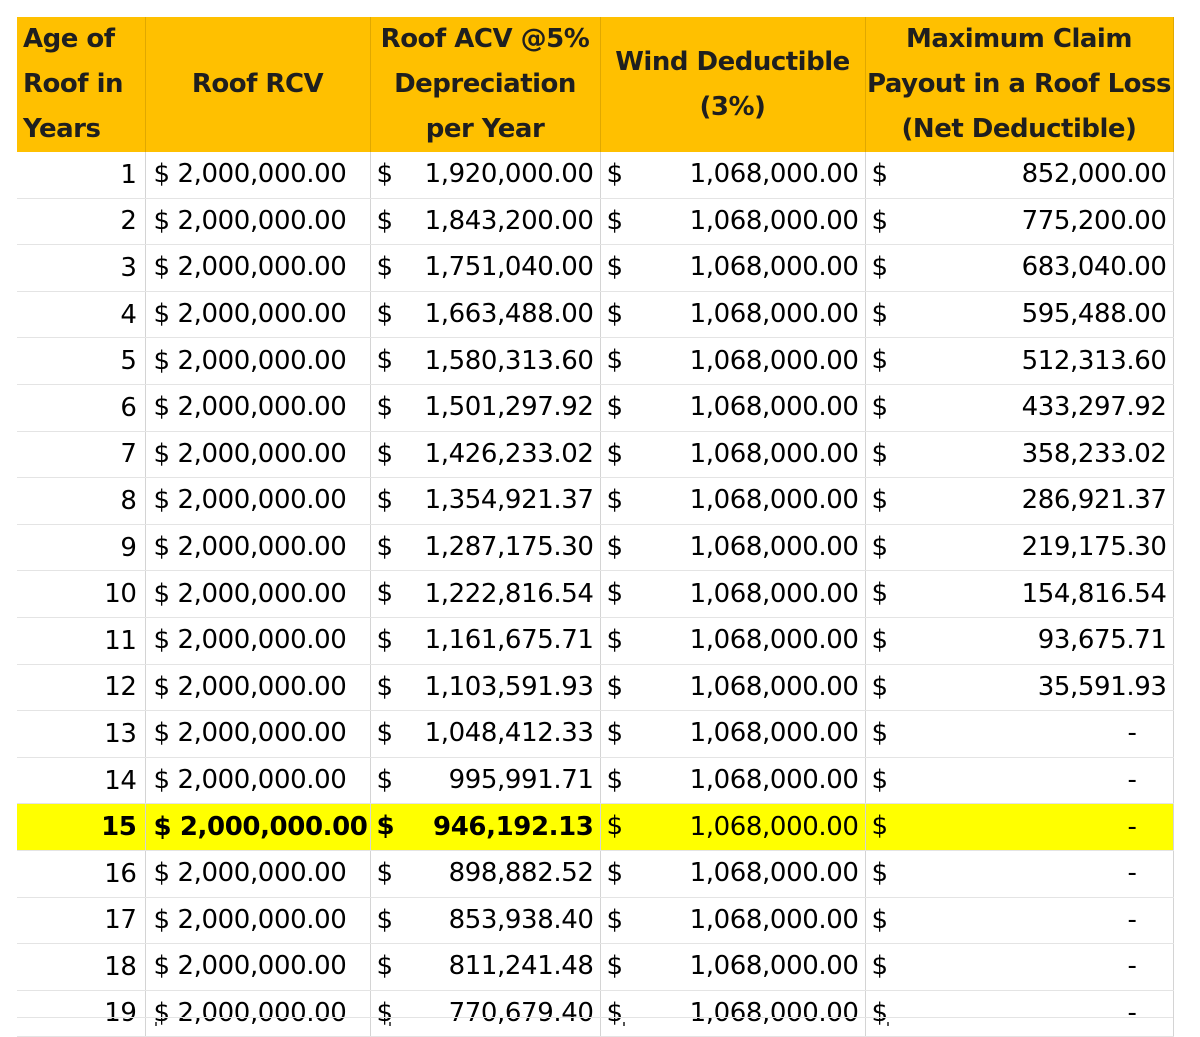 This screenshot has width=1200, height=1037. Describe the element at coordinates (485, 967) in the screenshot. I see `cell-acv: $811,241.48` at that location.